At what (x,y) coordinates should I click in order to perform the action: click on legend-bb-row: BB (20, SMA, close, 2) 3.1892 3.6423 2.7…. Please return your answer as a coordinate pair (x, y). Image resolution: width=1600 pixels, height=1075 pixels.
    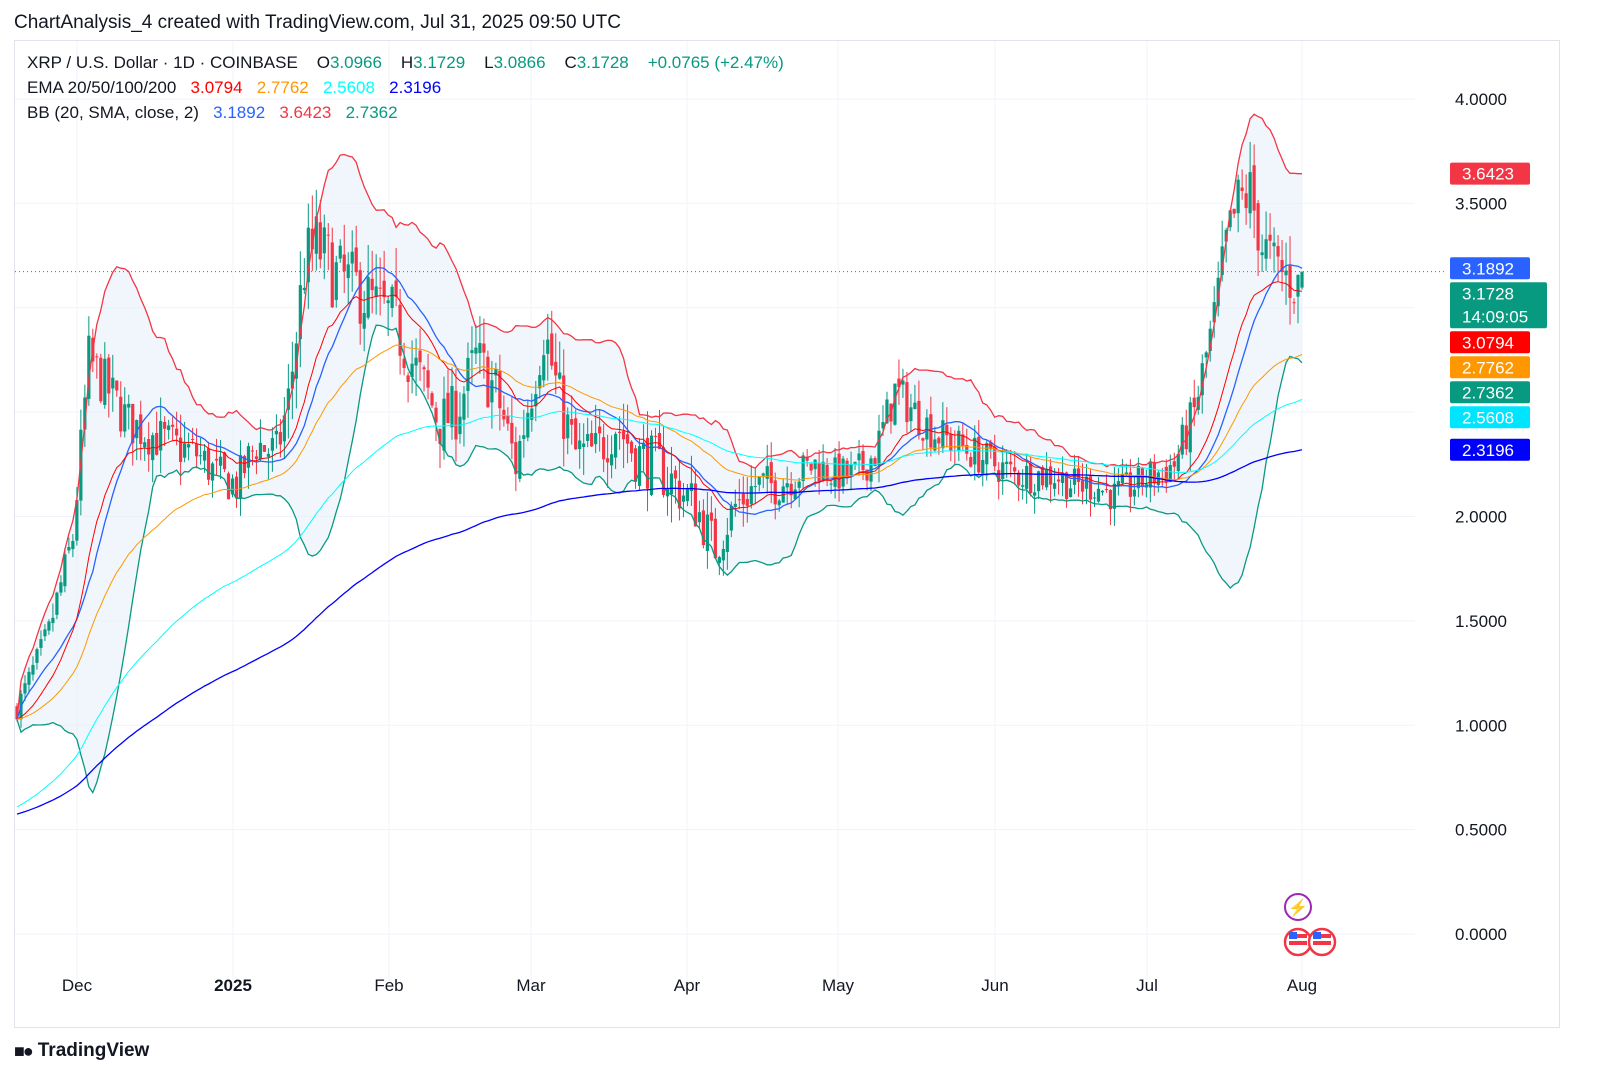
    Looking at the image, I should click on (212, 113).